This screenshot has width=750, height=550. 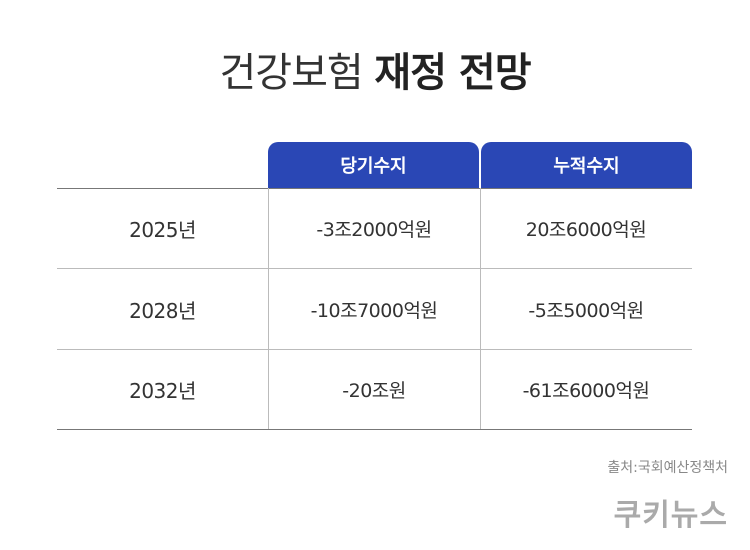 What do you see at coordinates (670, 515) in the screenshot?
I see `logo: 쿠키뉴스` at bounding box center [670, 515].